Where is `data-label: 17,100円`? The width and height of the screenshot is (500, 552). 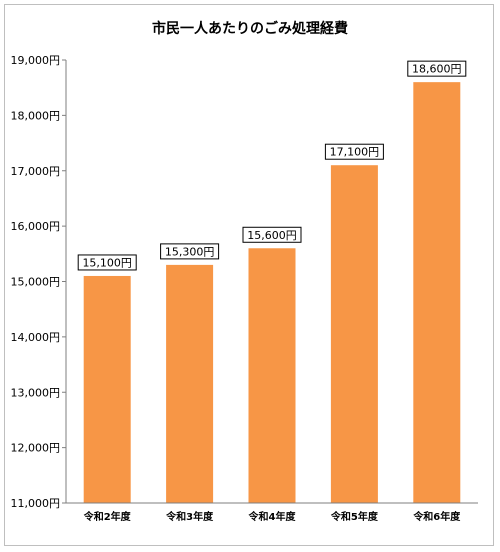 data-label: 17,100円 is located at coordinates (355, 152).